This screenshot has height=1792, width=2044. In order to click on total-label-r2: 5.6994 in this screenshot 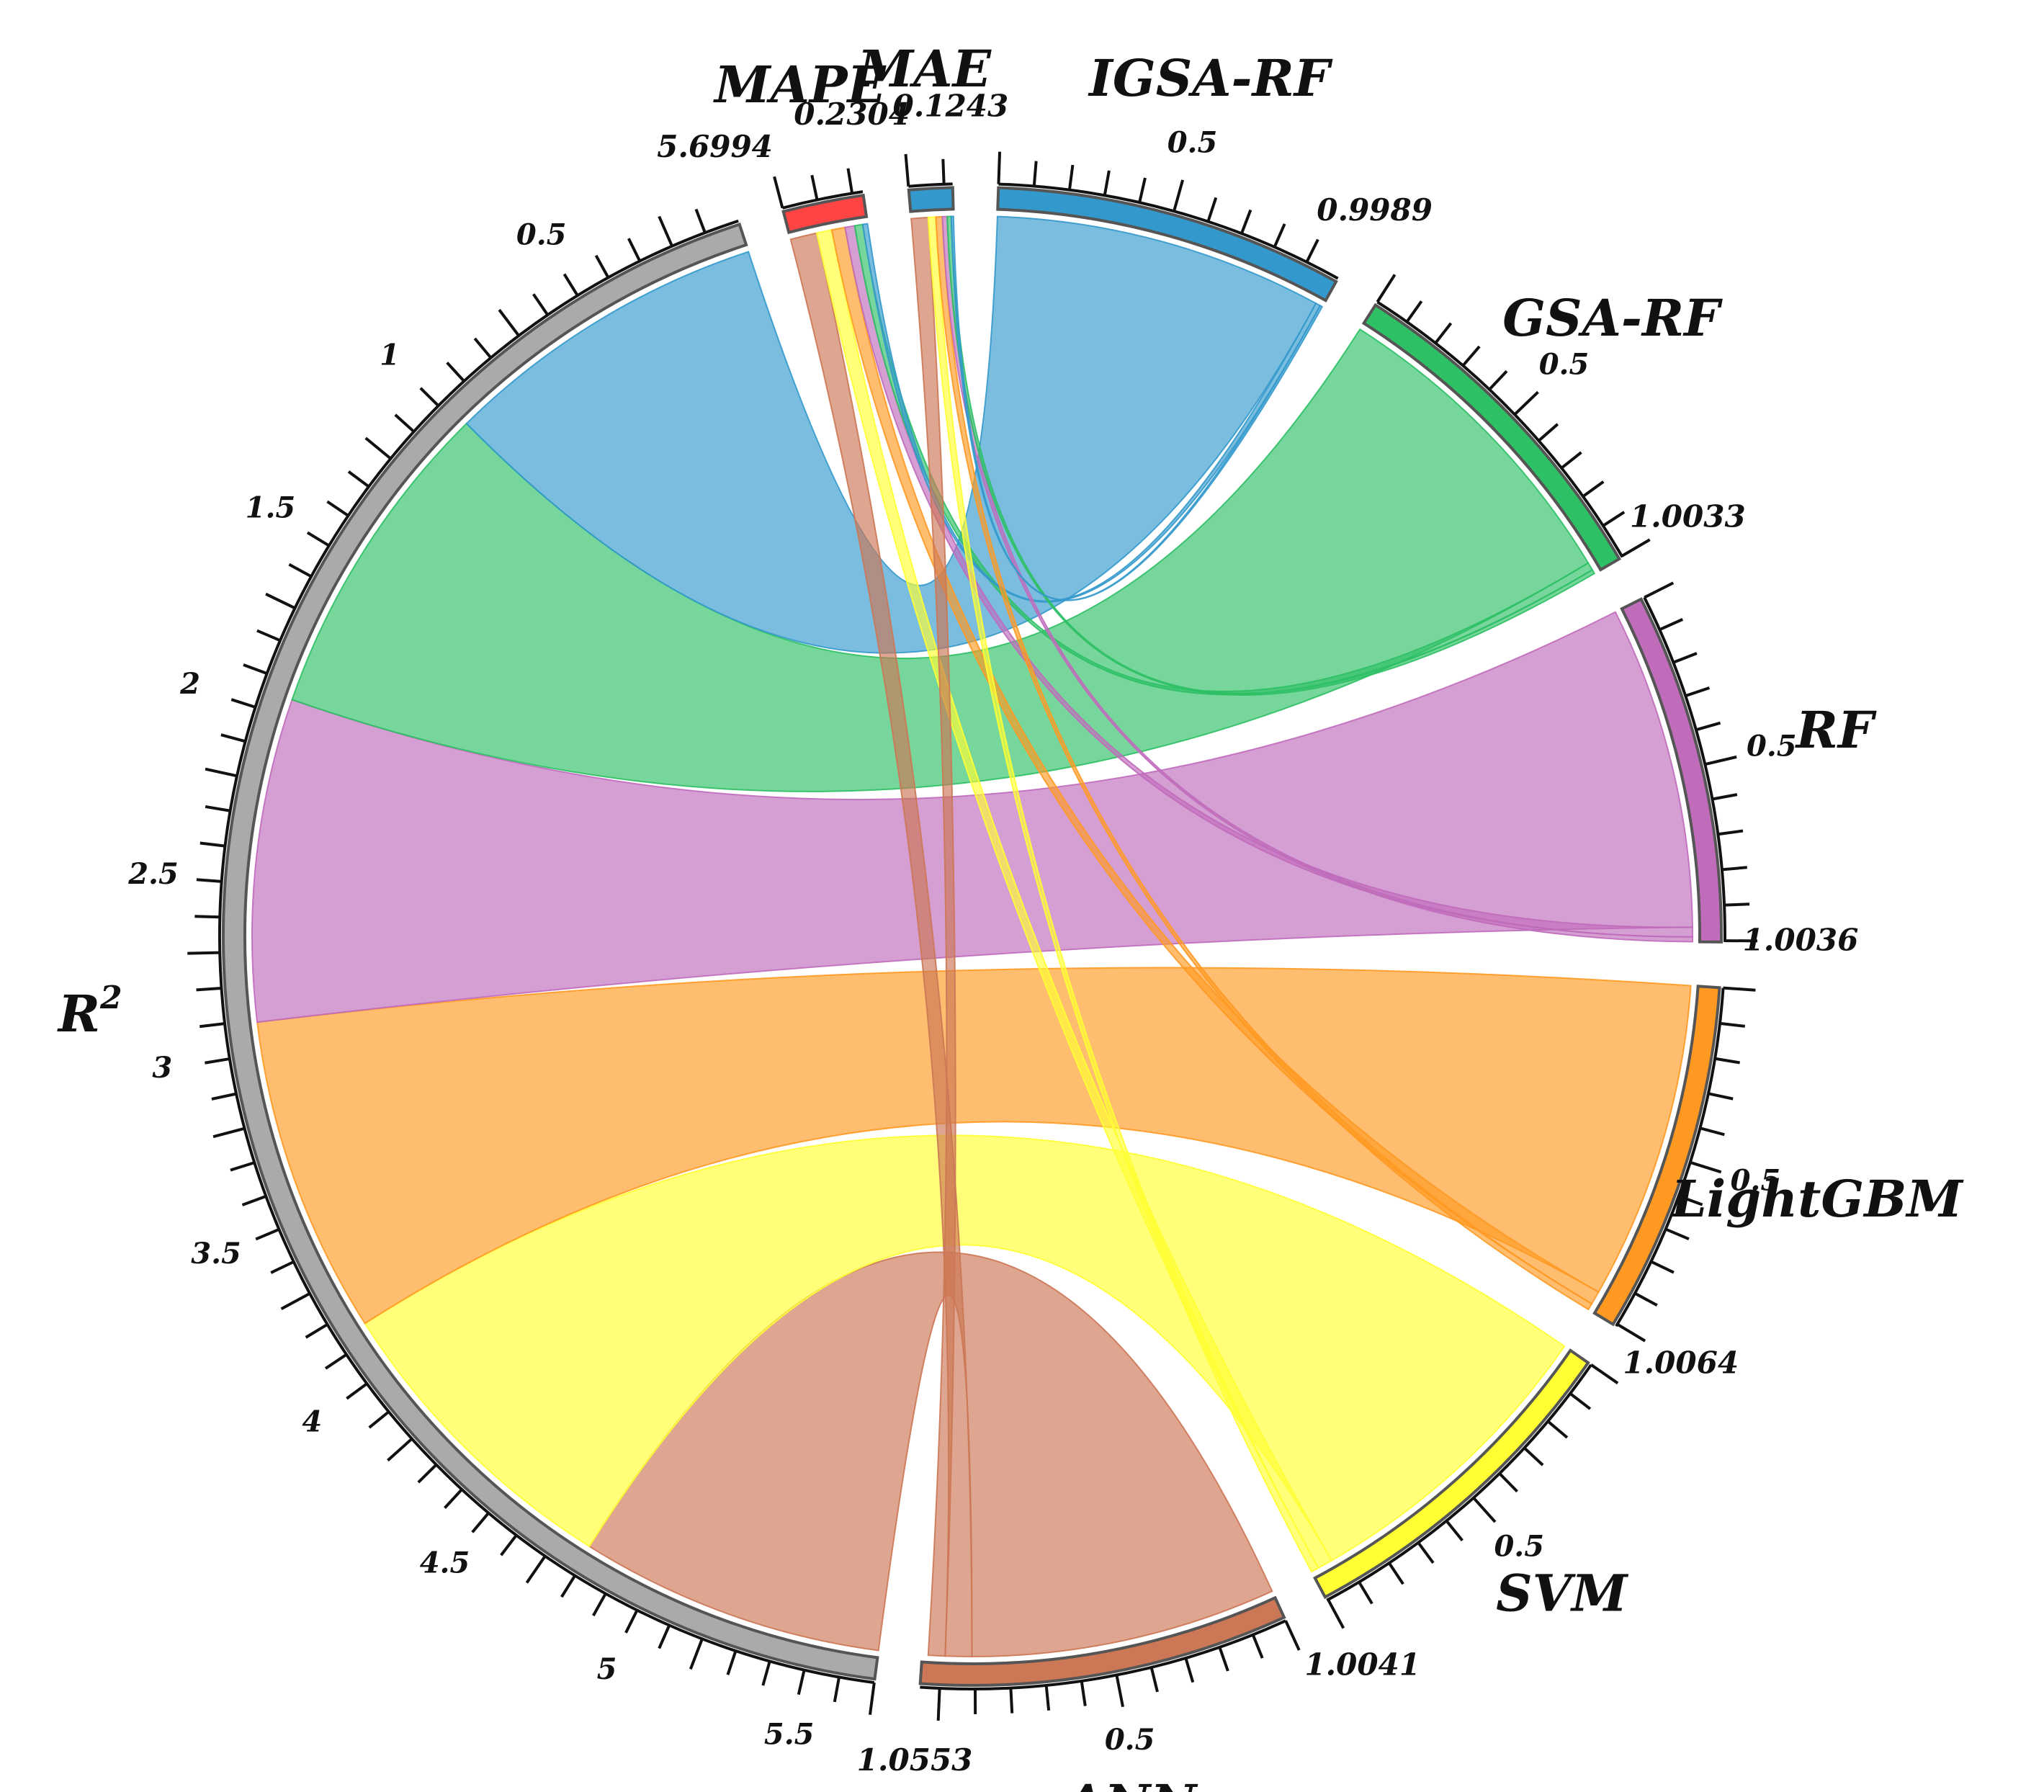, I will do `click(715, 146)`.